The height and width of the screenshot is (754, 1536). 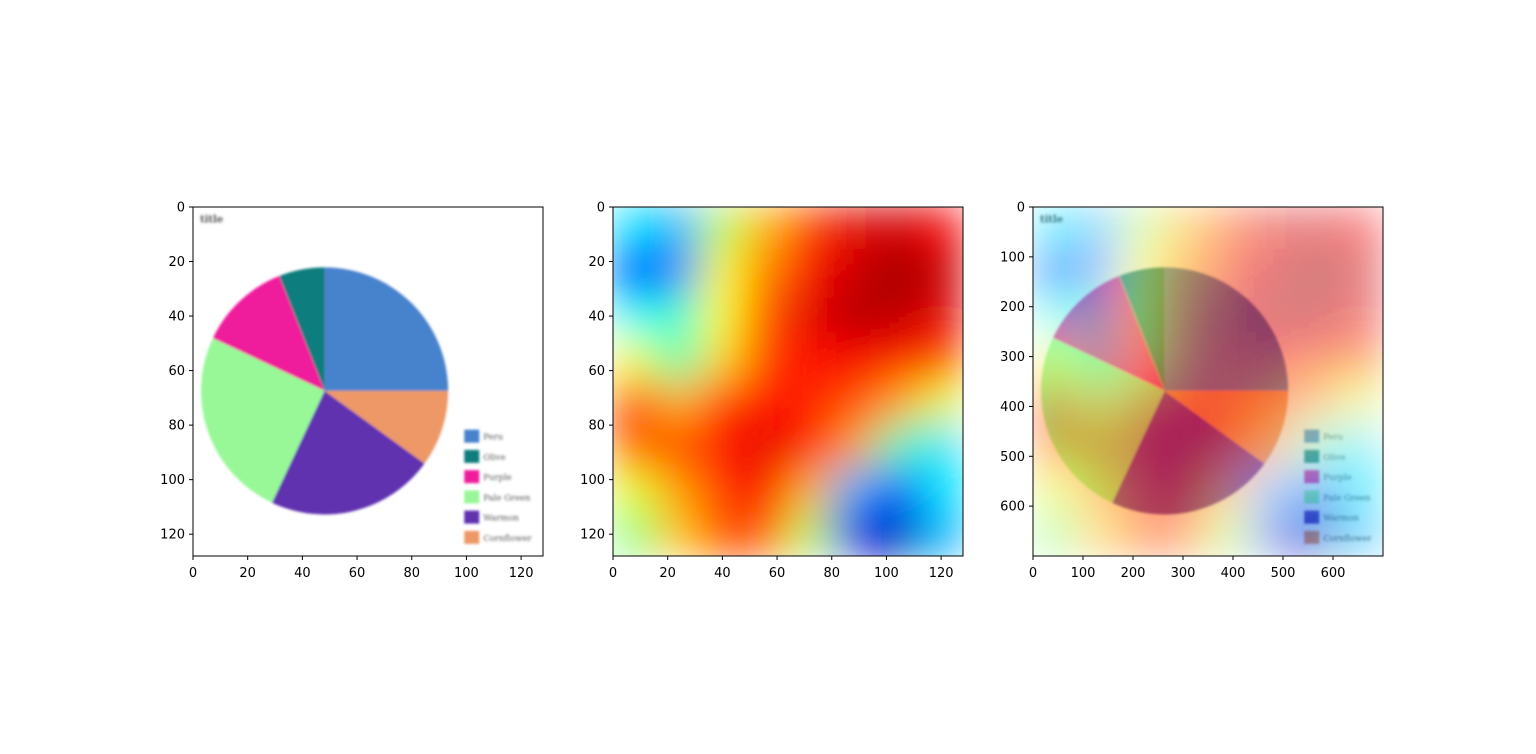 What do you see at coordinates (1283, 573) in the screenshot?
I see `overlay-xtick-label: 500` at bounding box center [1283, 573].